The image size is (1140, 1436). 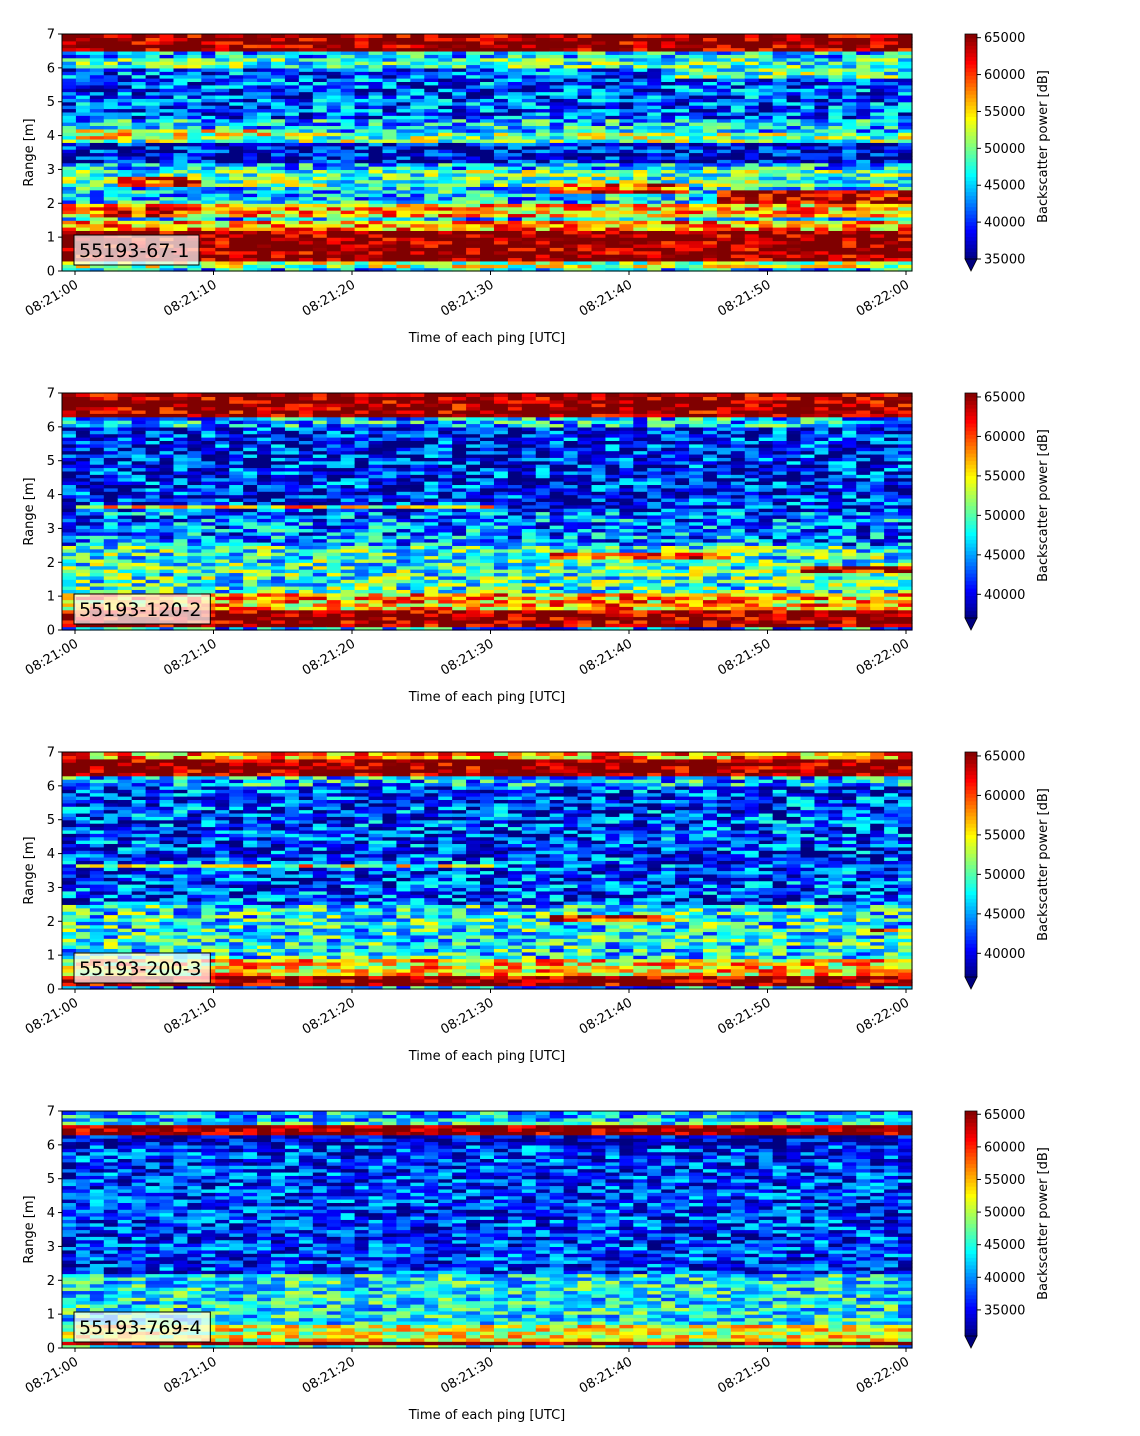 I want to click on colorbar-segment, so click(x=971, y=88).